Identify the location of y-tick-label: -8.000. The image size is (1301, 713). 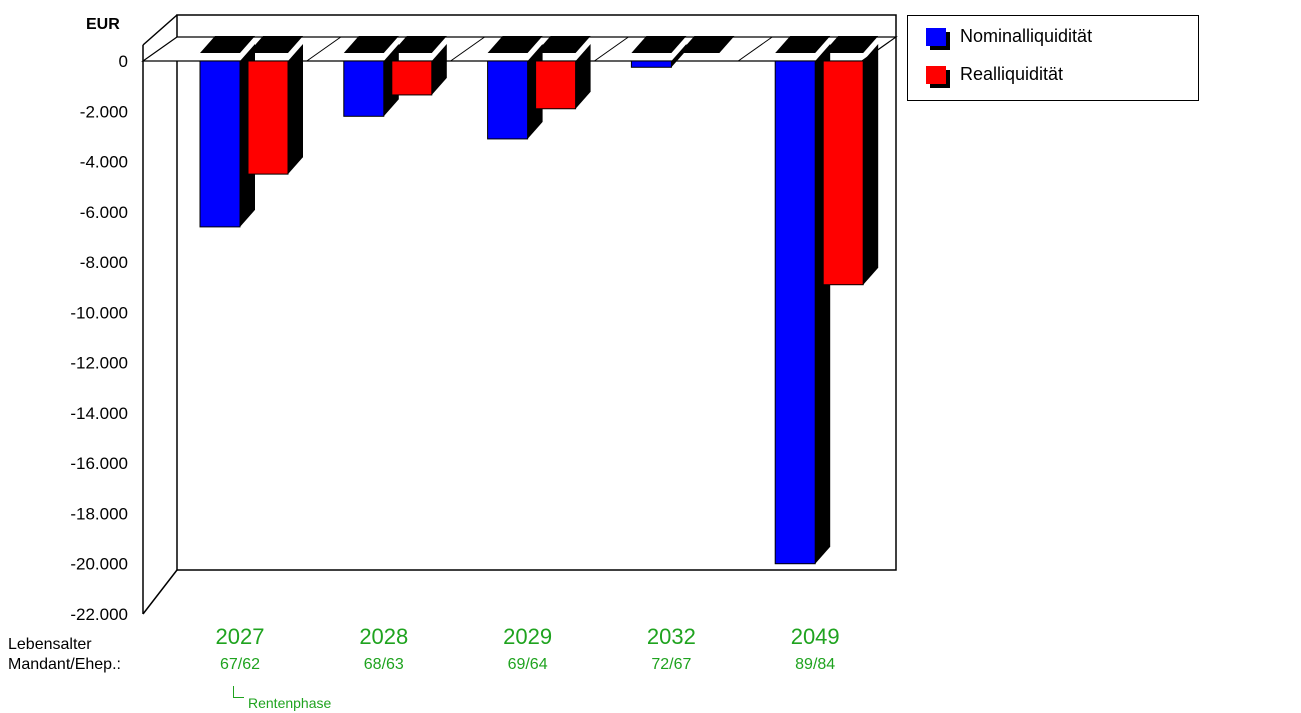
(104, 262).